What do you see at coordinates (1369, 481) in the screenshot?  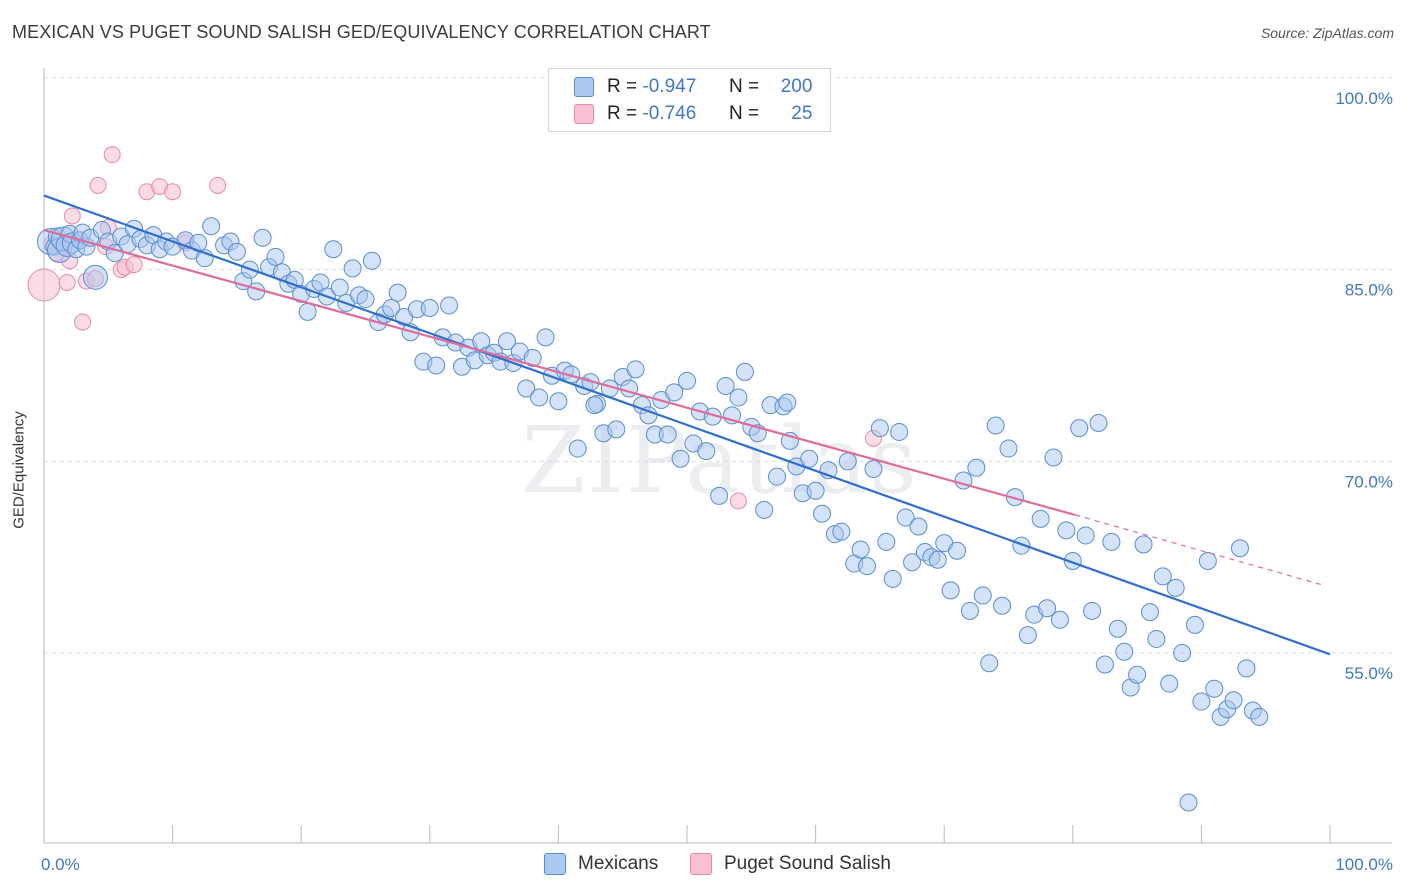 I see `y-tick-label: 70.0%` at bounding box center [1369, 481].